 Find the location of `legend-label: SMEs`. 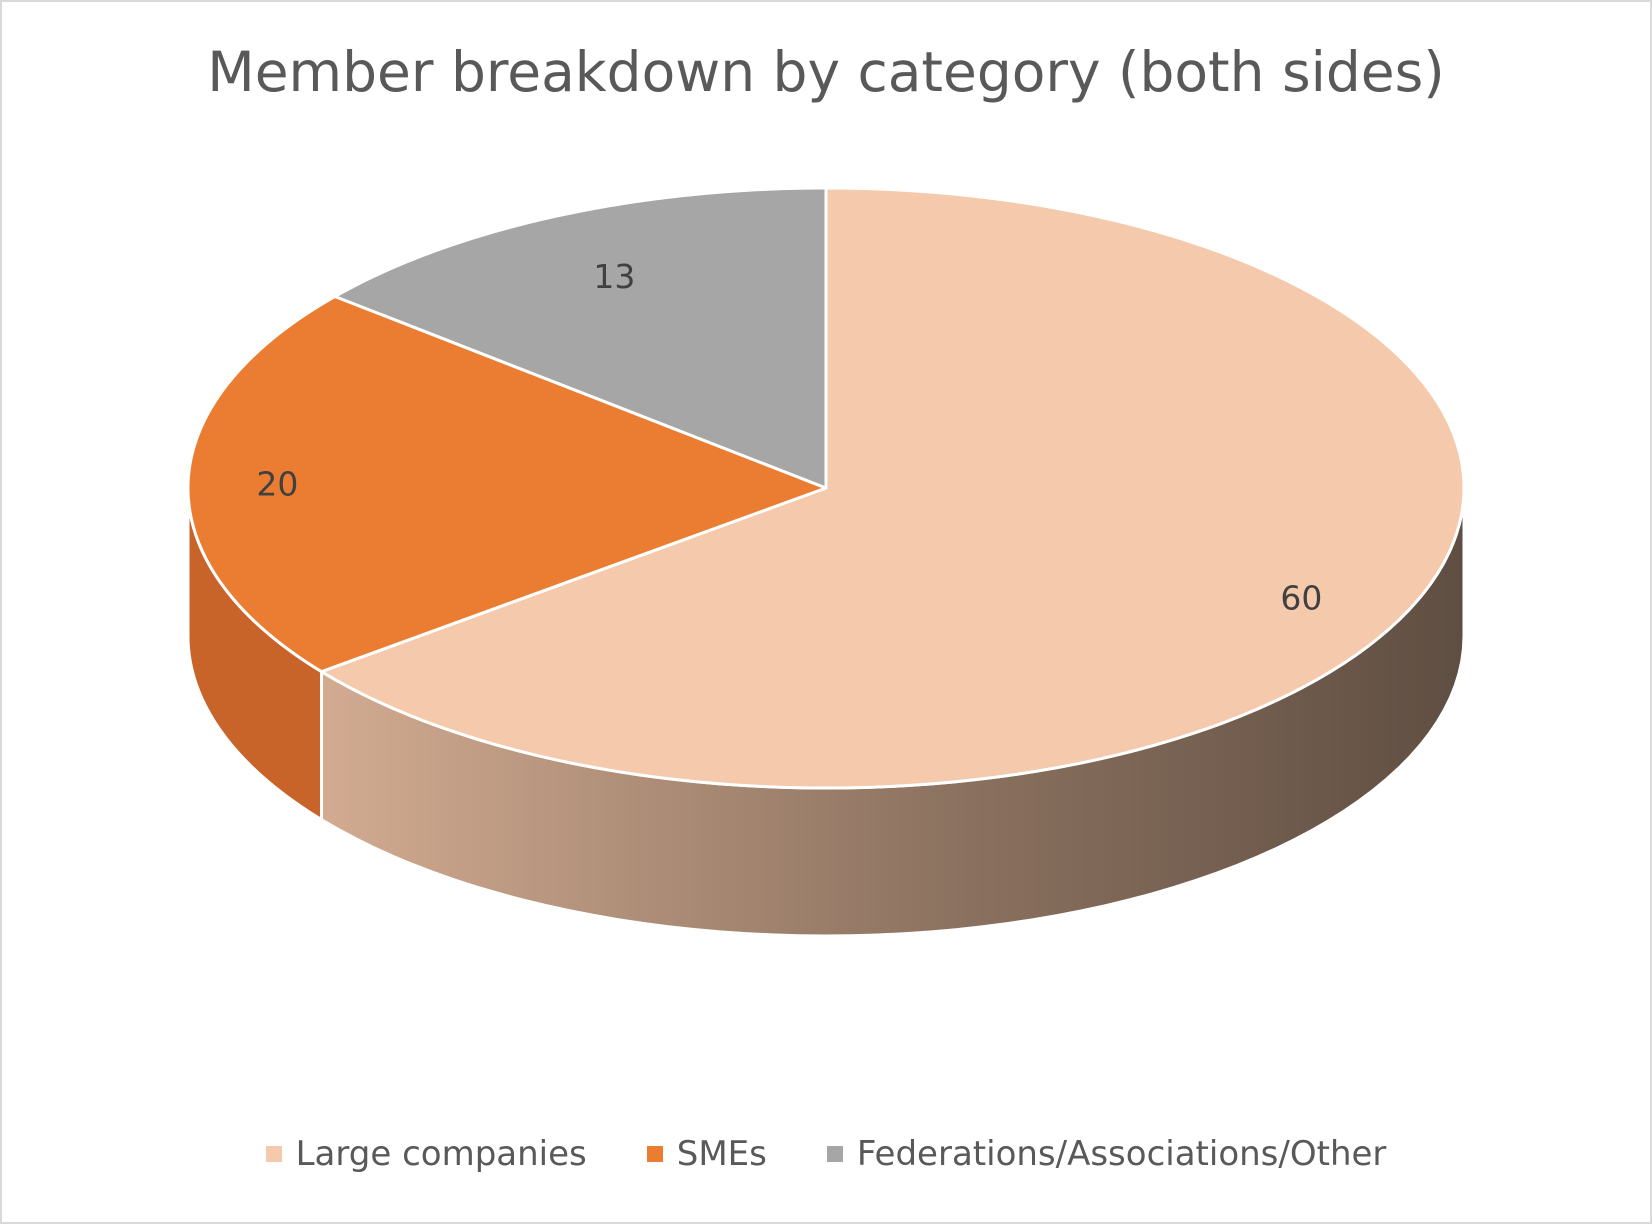

legend-label: SMEs is located at coordinates (721, 1154).